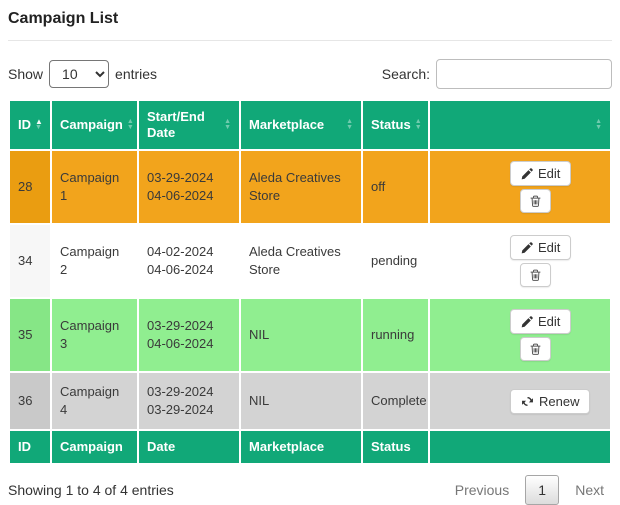 The height and width of the screenshot is (505, 620). What do you see at coordinates (391, 124) in the screenshot?
I see `header-status-label: Status` at bounding box center [391, 124].